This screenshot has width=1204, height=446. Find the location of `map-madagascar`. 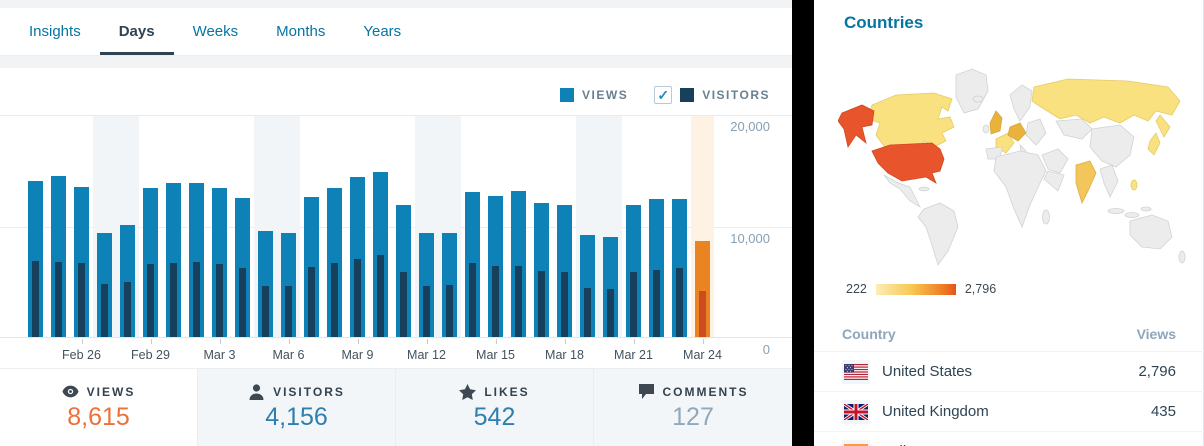

map-madagascar is located at coordinates (1046, 217).